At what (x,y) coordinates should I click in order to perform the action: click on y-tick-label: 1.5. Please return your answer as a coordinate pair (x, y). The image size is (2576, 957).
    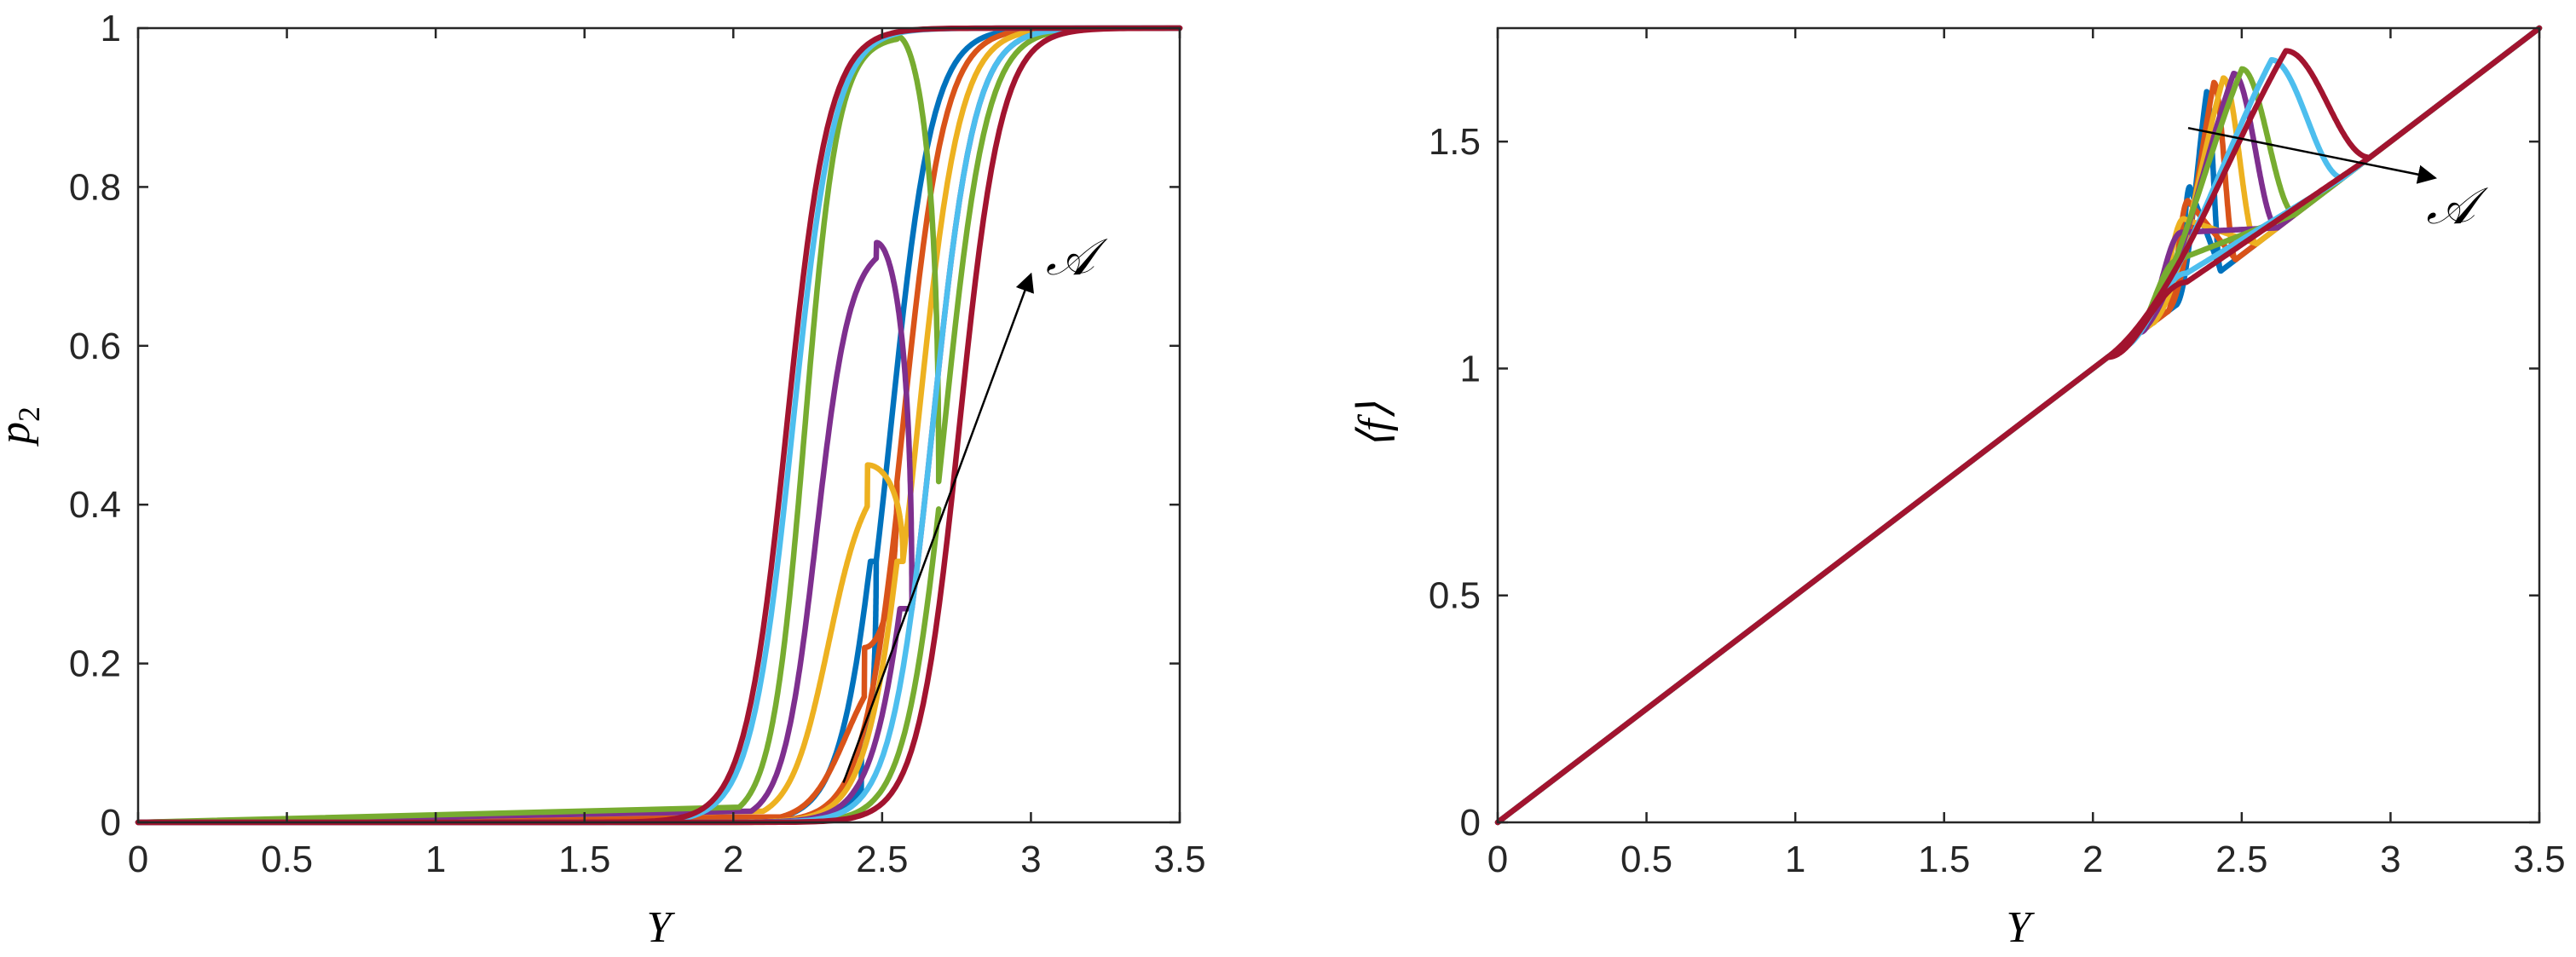
    Looking at the image, I should click on (1455, 142).